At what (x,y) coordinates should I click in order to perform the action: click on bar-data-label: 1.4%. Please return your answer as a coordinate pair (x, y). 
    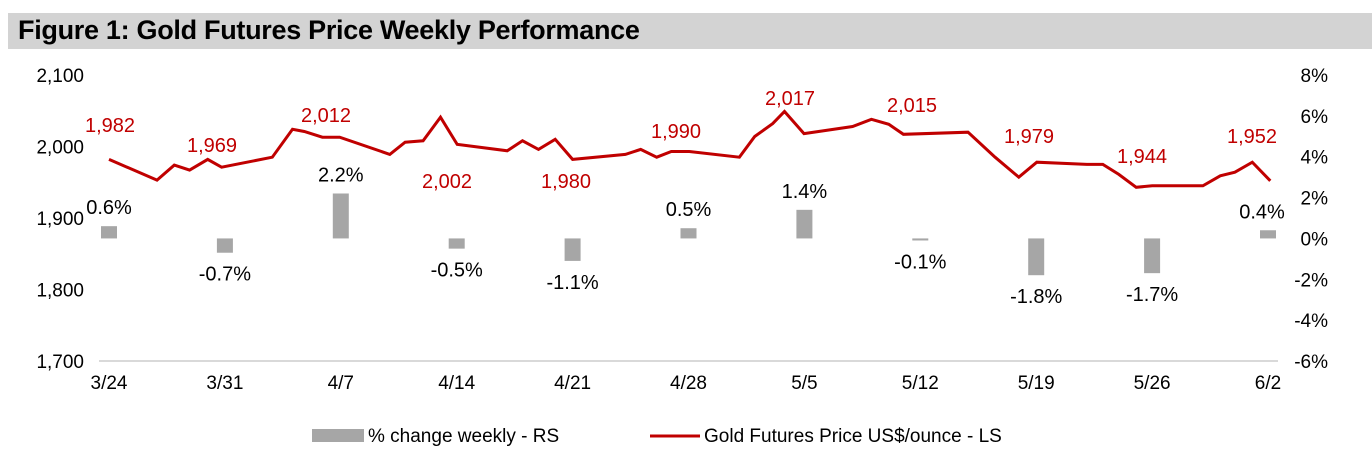
    Looking at the image, I should click on (805, 192).